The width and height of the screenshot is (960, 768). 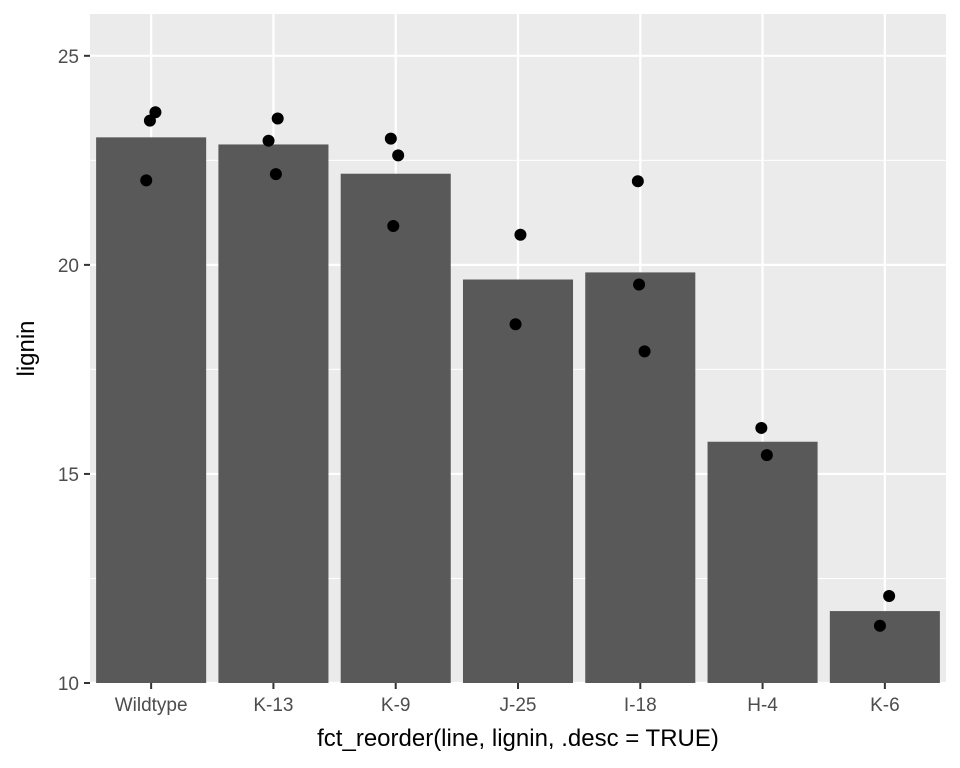 What do you see at coordinates (640, 705) in the screenshot?
I see `x-tick-label: I-18` at bounding box center [640, 705].